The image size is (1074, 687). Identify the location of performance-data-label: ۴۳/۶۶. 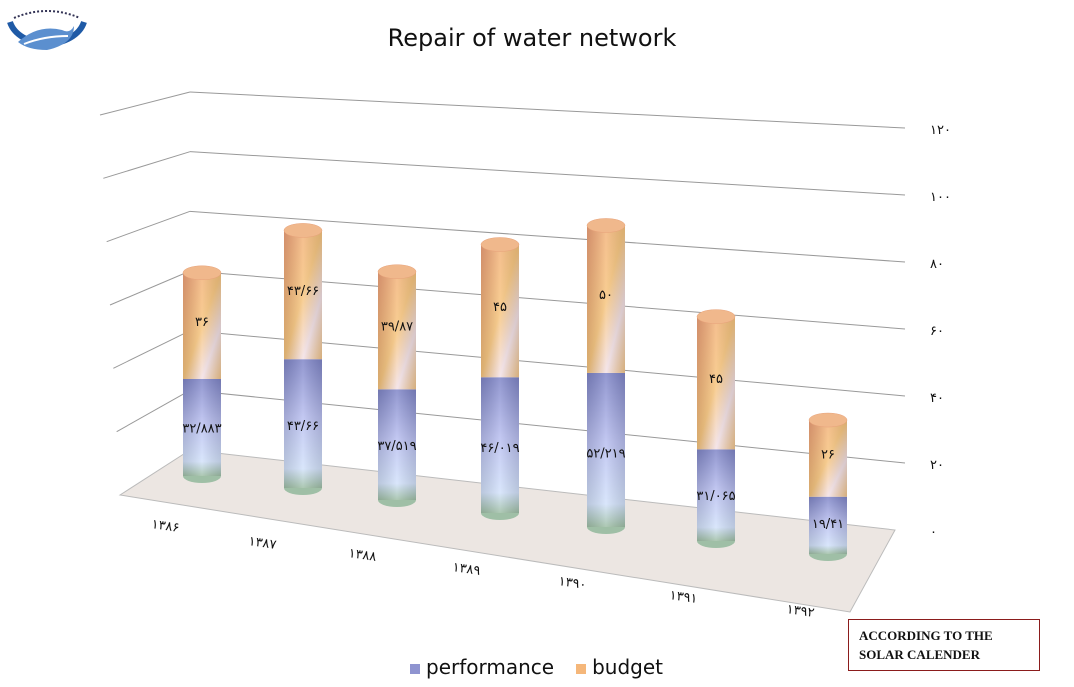
(303, 426).